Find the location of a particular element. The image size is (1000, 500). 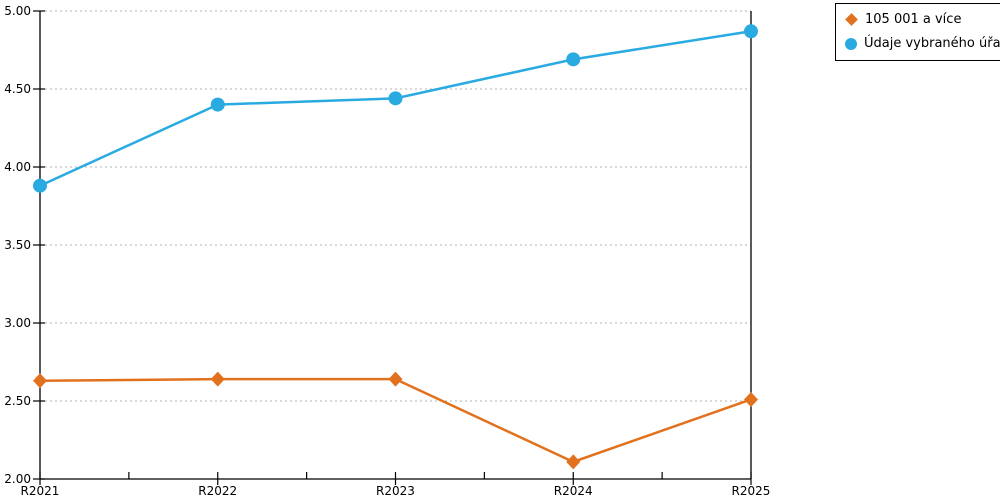

x-tick-label: R2022 is located at coordinates (217, 491).